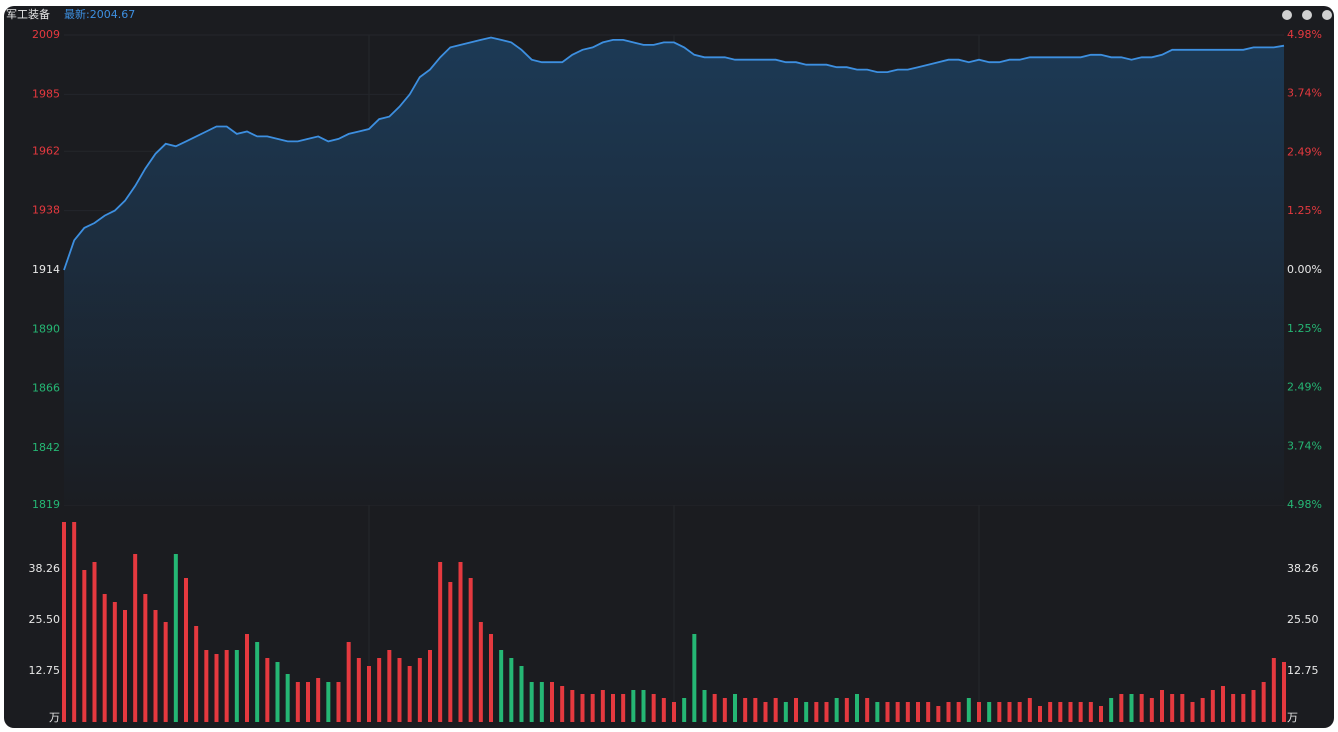  I want to click on y-tick-label: 1938, so click(46, 210).